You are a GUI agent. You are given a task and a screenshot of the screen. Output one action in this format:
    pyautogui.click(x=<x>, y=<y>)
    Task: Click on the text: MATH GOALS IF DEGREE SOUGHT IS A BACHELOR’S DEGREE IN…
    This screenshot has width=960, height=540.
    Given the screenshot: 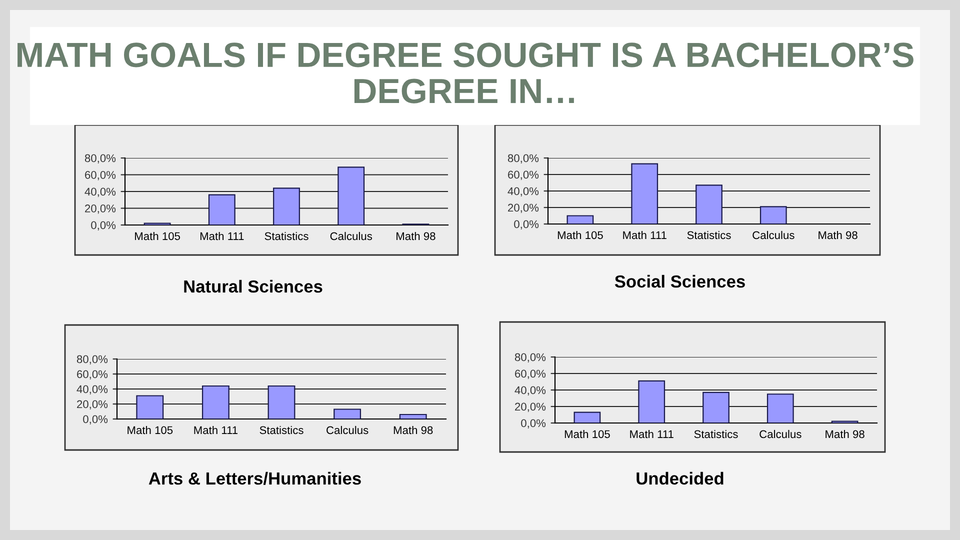 What is the action you would take?
    pyautogui.click(x=466, y=73)
    